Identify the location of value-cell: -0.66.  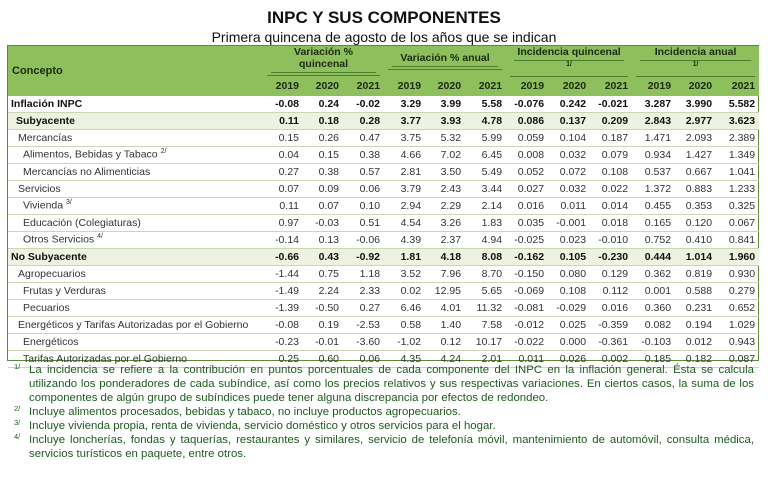
(283, 257).